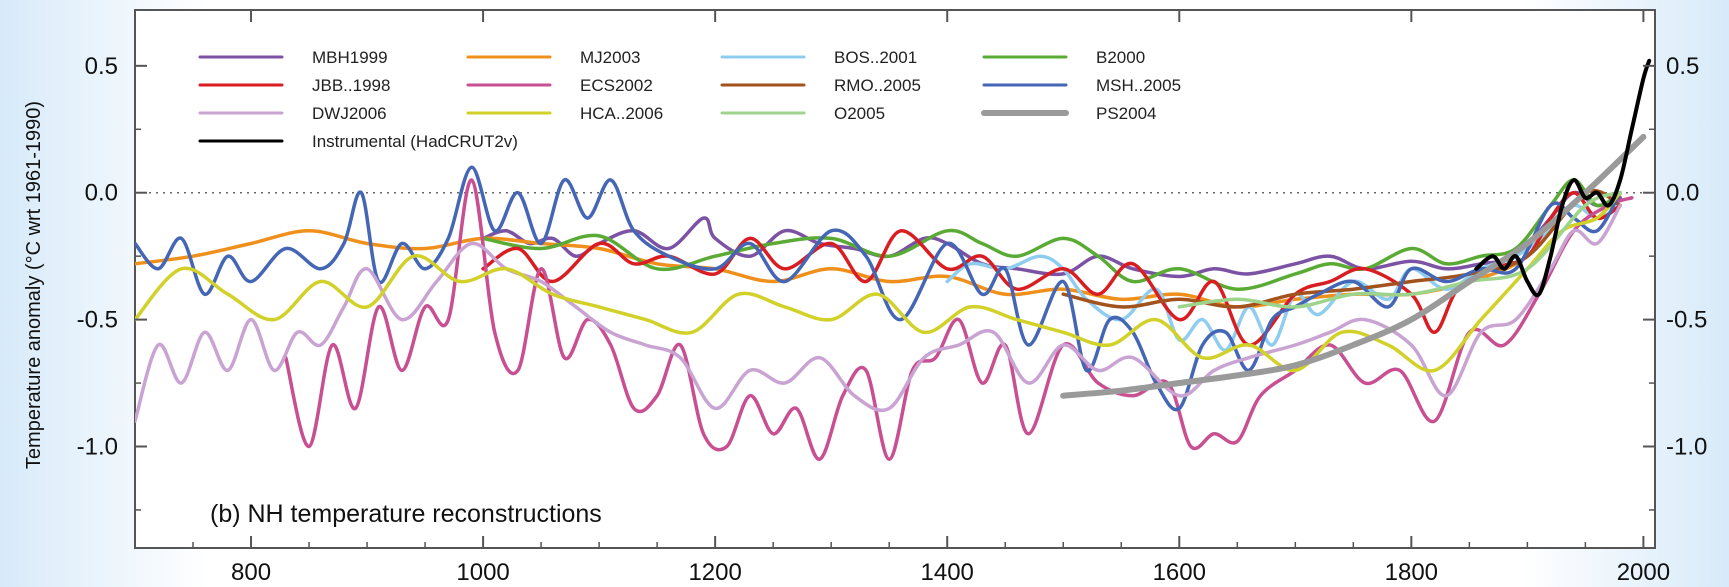 The image size is (1729, 587). I want to click on legend-label-hca-2006: HCA..2006, so click(621, 113).